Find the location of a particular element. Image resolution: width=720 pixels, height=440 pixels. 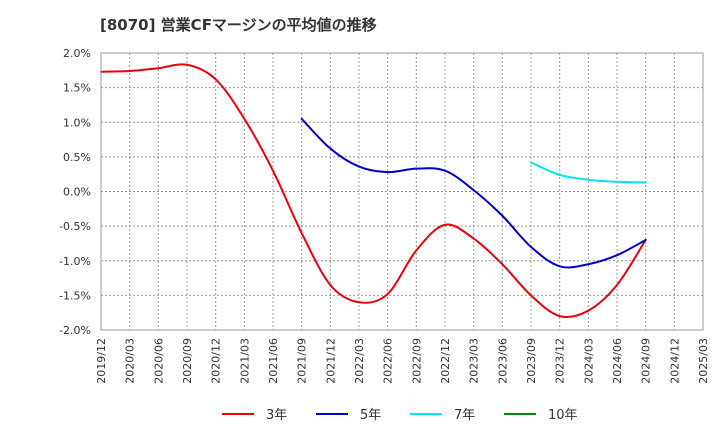

y-tick-label: -0.5% is located at coordinates (75, 226).